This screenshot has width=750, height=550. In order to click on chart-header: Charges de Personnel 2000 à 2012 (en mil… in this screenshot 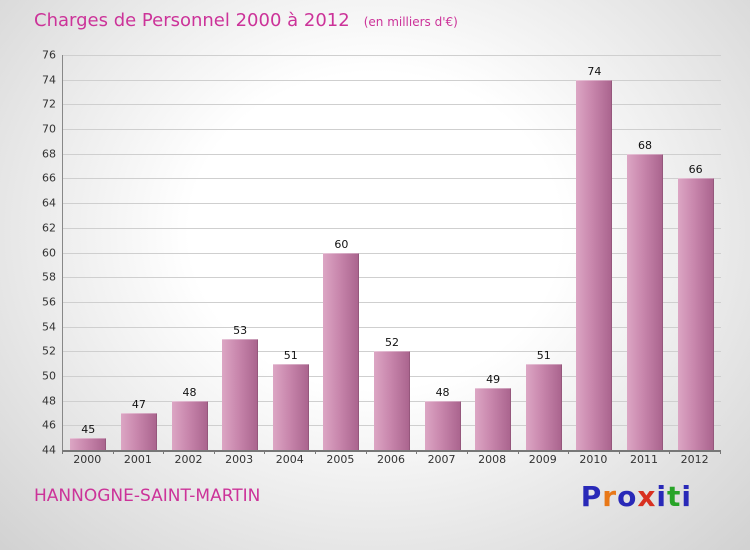, I will do `click(246, 20)`.